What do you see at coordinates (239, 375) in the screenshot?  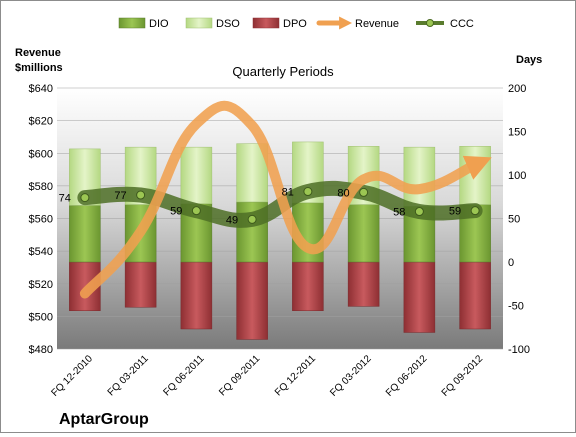 I see `category-label: FQ 09-2011` at bounding box center [239, 375].